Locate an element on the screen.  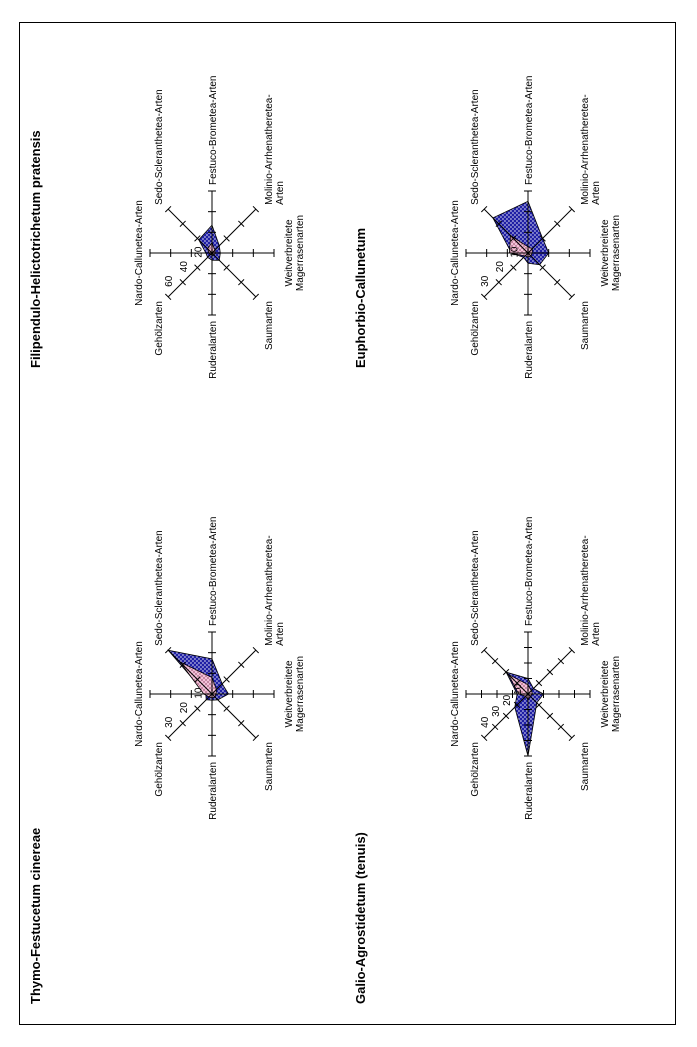
tick-label: 40 is located at coordinates (485, 722).